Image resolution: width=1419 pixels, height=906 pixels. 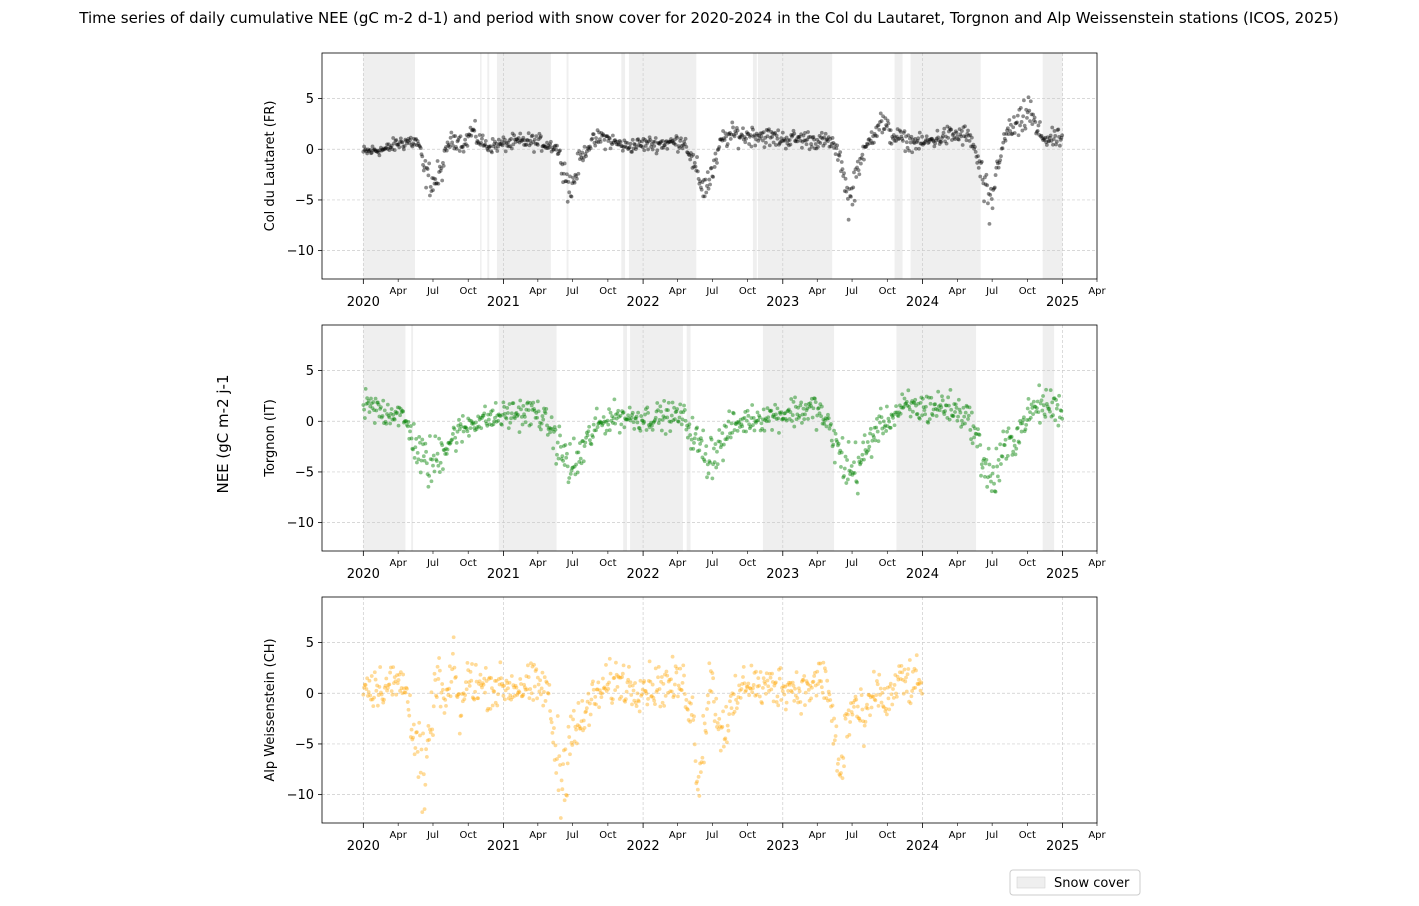 What do you see at coordinates (310, 643) in the screenshot?
I see `y-tick-label: 5` at bounding box center [310, 643].